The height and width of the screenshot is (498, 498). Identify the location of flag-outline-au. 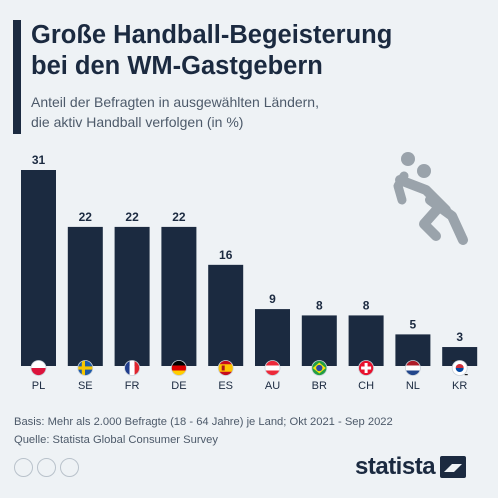
(272, 368).